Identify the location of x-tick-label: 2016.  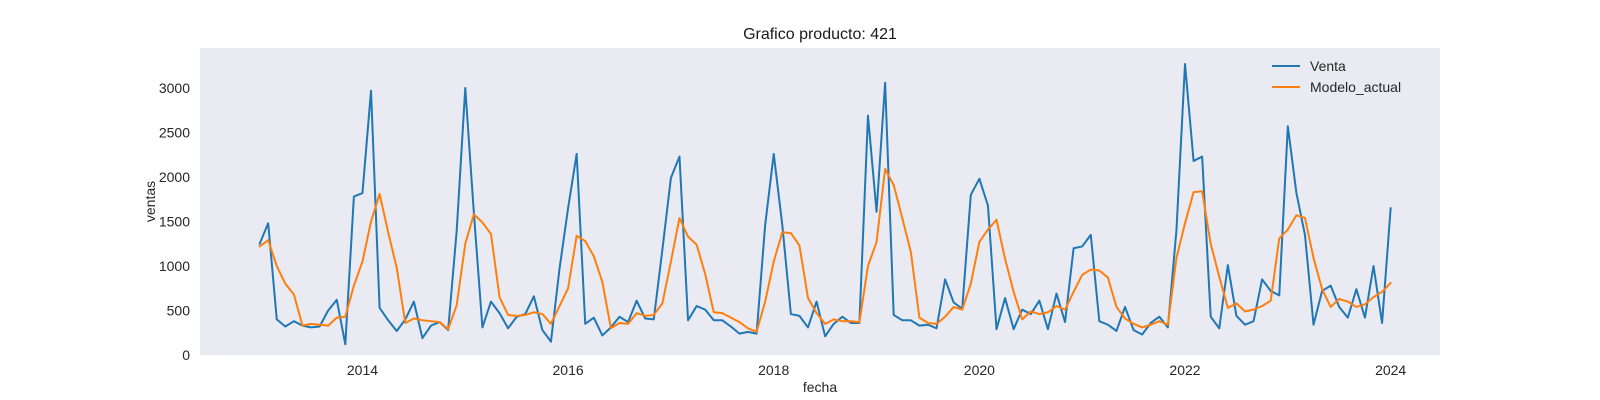
(568, 370).